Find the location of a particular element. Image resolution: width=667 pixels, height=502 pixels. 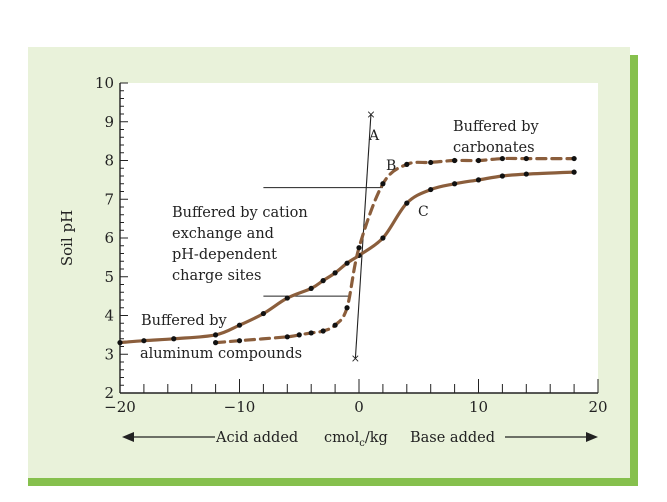

cation-line-1: Buffered by cation is located at coordinates (240, 213).